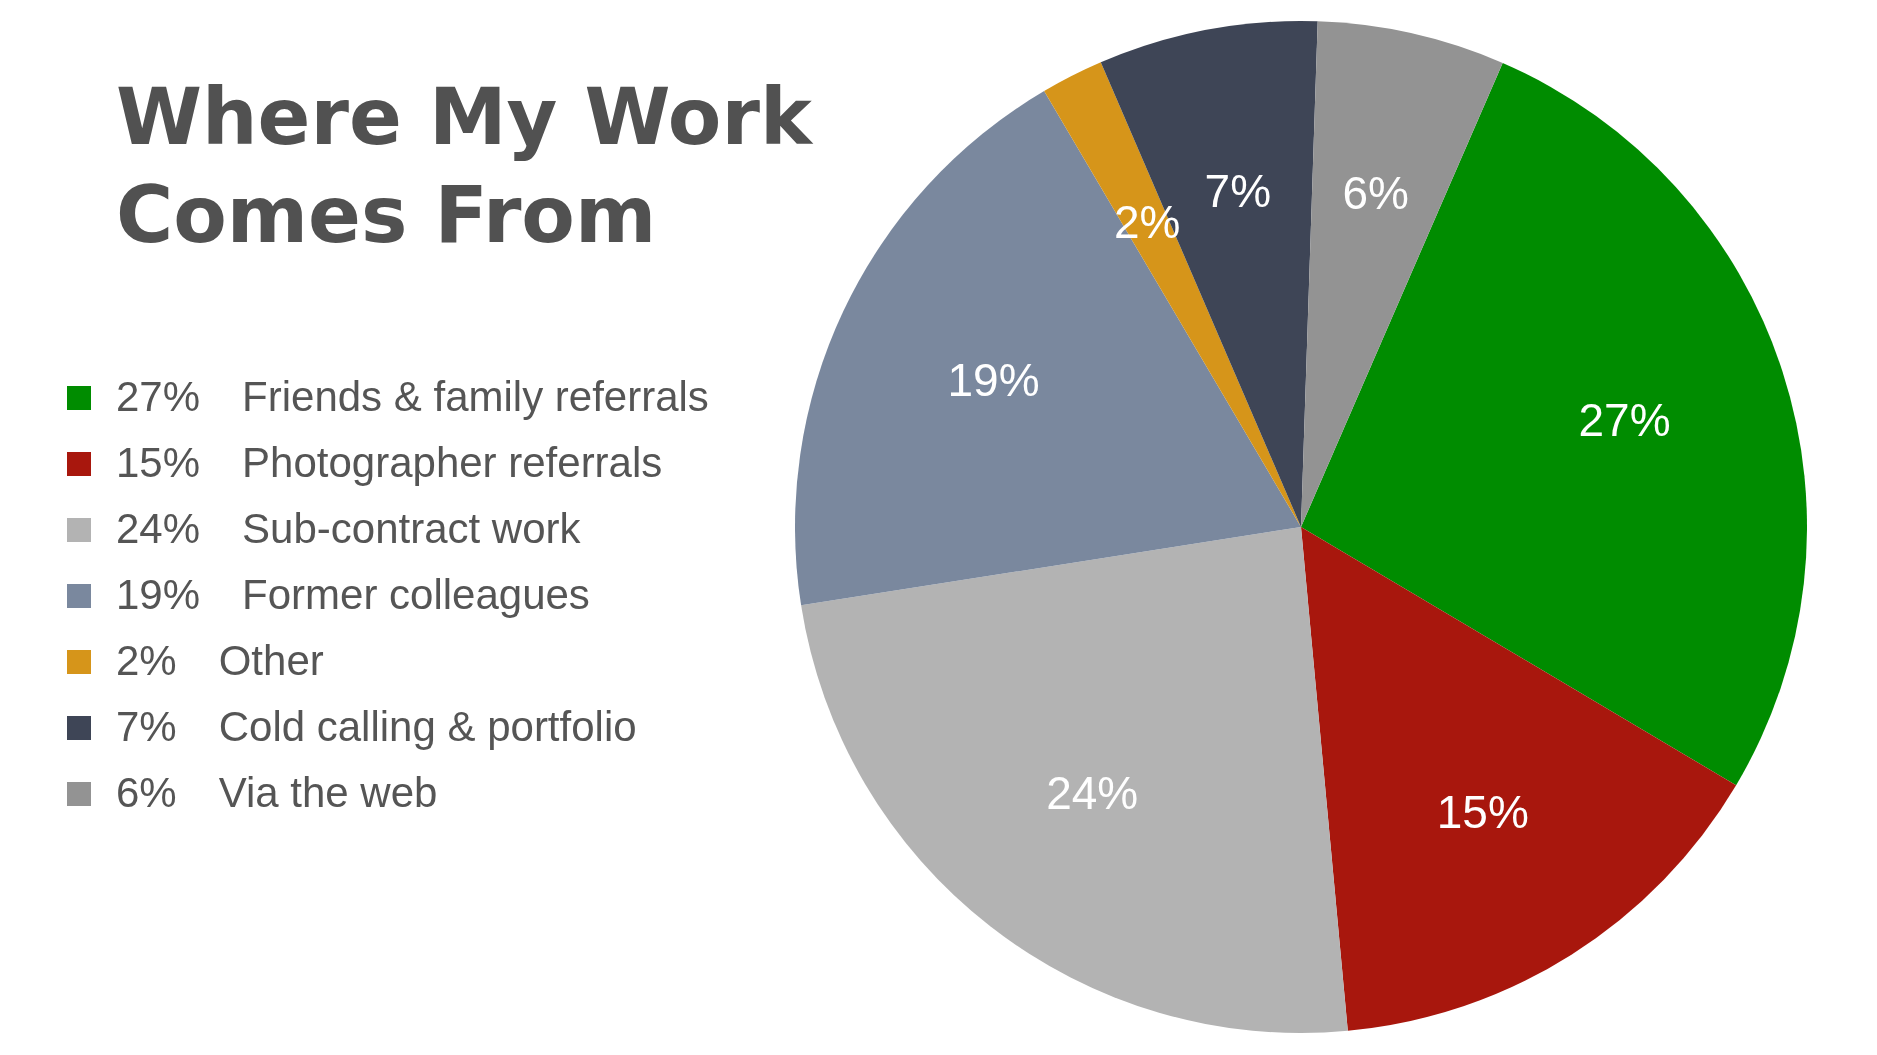 This screenshot has width=1877, height=1055. Describe the element at coordinates (1092, 793) in the screenshot. I see `data-label: 24%` at that location.